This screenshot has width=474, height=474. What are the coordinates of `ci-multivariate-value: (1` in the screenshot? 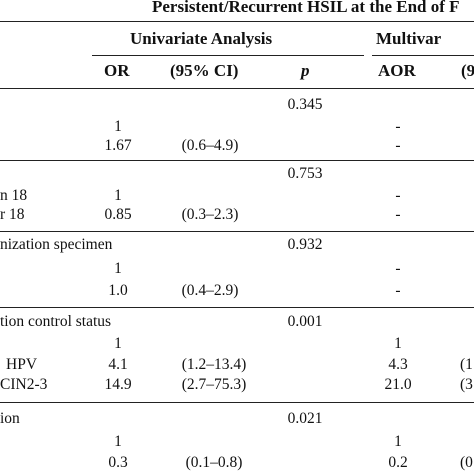 It's located at (466, 364).